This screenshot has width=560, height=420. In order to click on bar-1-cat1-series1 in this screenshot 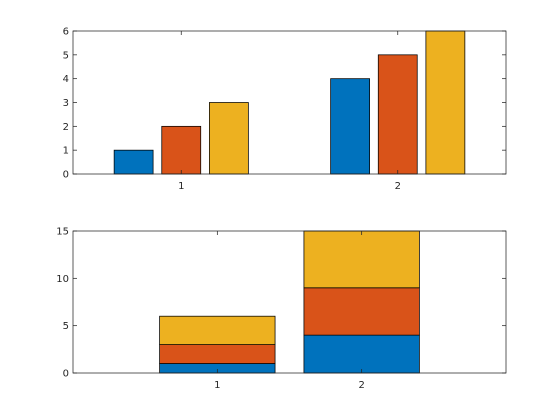, I will do `click(133, 162)`.